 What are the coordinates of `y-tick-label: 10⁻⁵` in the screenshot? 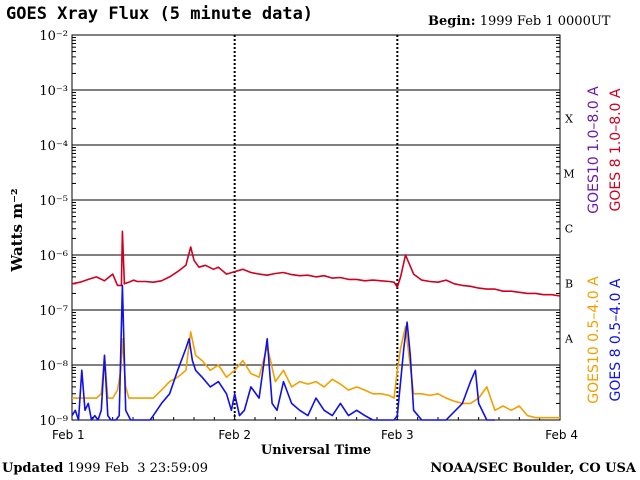 It's located at (53, 201).